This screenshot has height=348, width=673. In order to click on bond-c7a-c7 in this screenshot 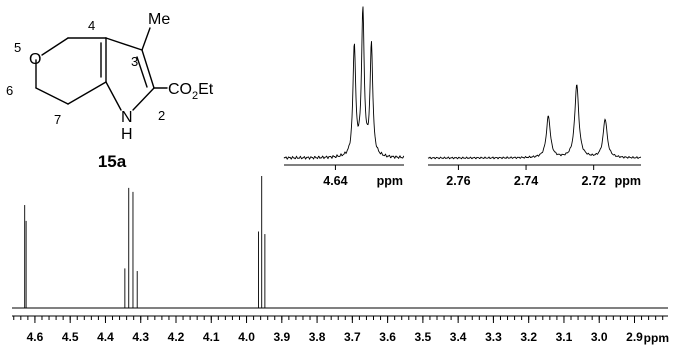, I will do `click(87, 93)`.